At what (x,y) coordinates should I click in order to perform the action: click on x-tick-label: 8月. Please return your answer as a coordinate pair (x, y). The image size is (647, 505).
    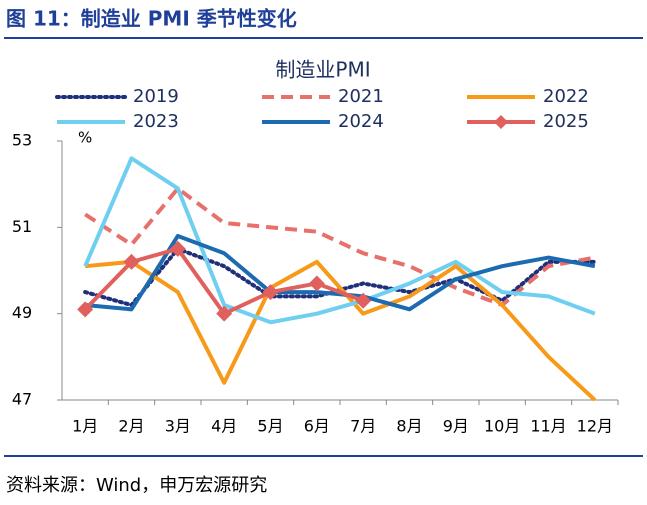
    Looking at the image, I should click on (409, 426).